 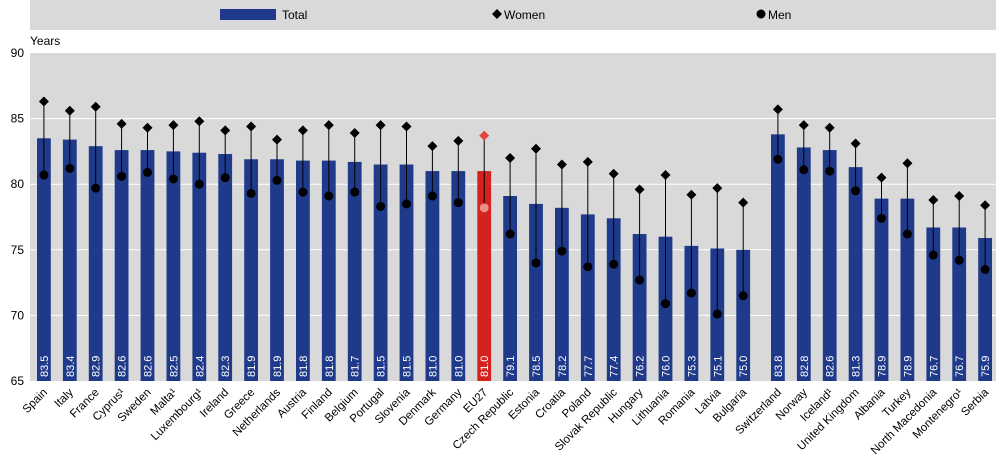 I want to click on men-marker-Croatia, so click(x=562, y=251).